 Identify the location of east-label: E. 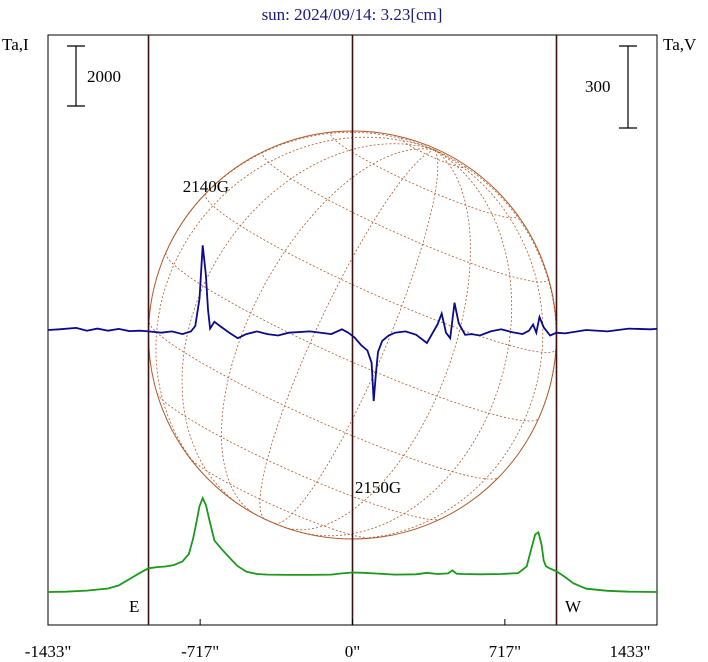
(134, 606).